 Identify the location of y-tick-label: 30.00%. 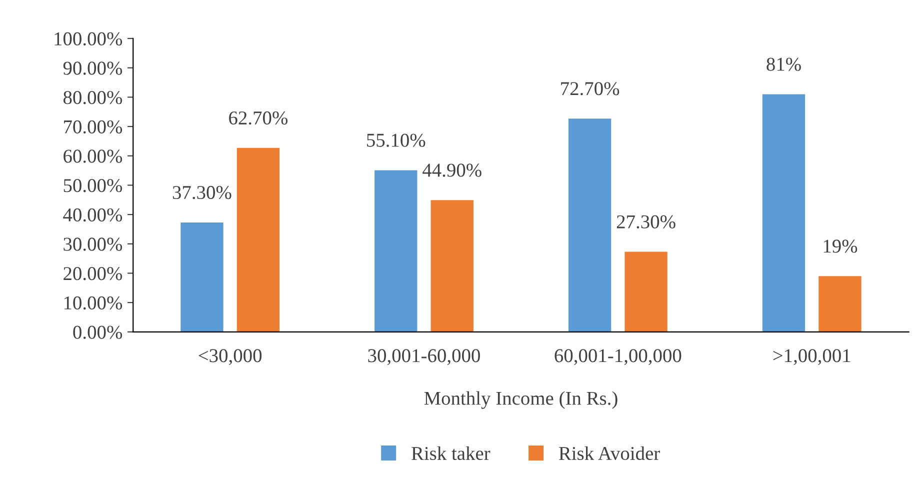
(93, 244).